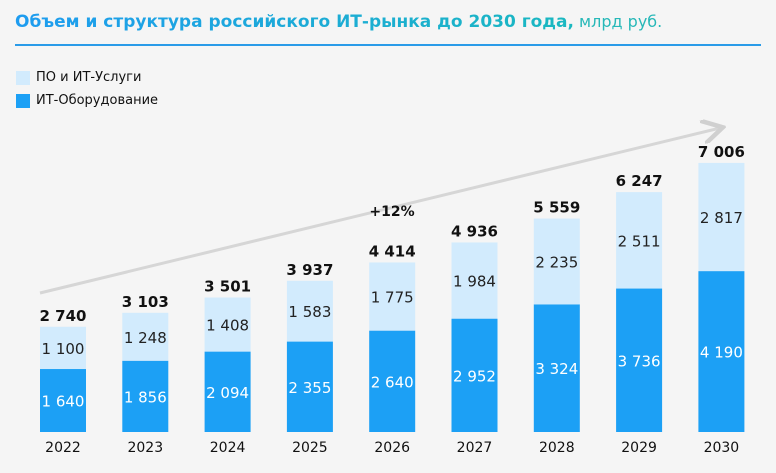 The image size is (776, 473). What do you see at coordinates (228, 448) in the screenshot?
I see `x-tick-label: 2024` at bounding box center [228, 448].